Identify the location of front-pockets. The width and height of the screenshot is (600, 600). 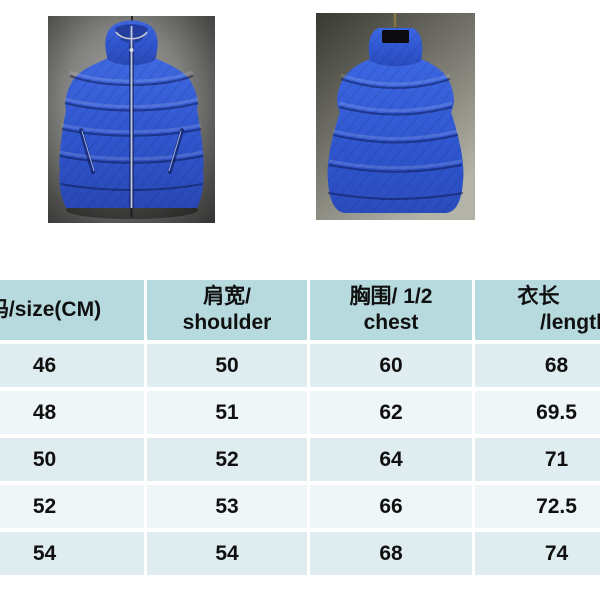
(131, 151).